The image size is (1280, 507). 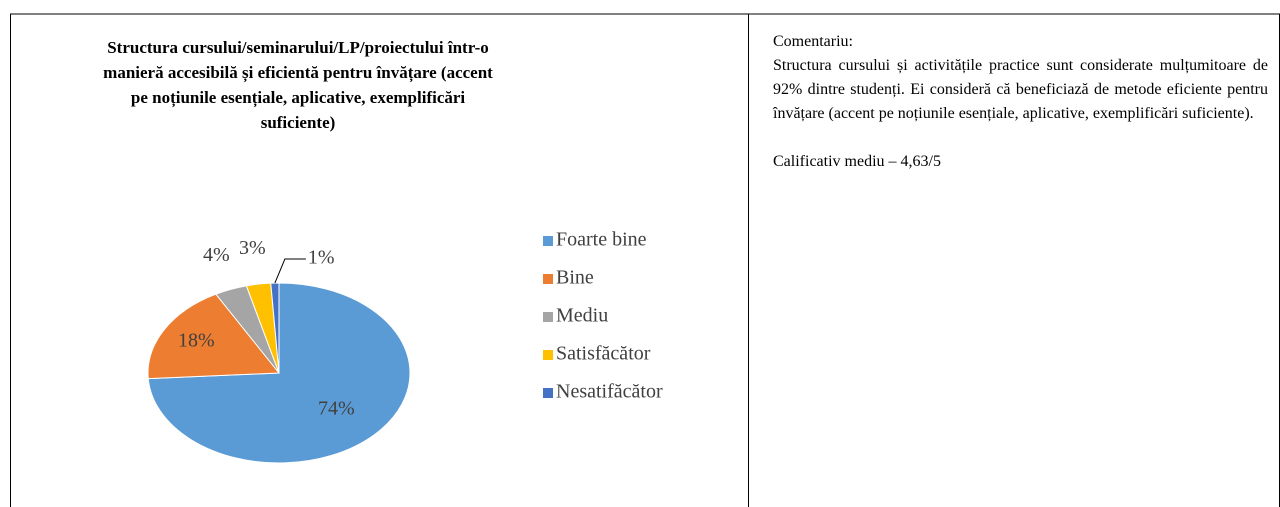 What do you see at coordinates (252, 248) in the screenshot?
I see `data-label: 3%` at bounding box center [252, 248].